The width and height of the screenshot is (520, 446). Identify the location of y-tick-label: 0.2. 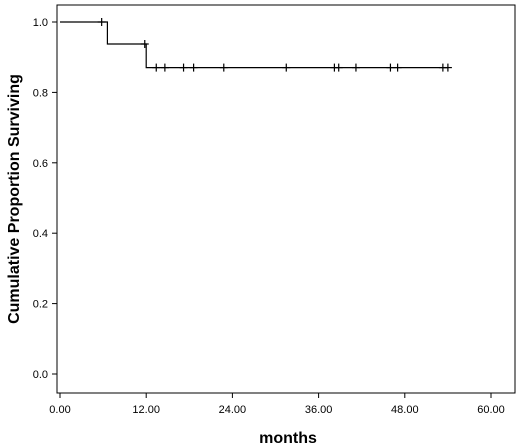
(40, 305).